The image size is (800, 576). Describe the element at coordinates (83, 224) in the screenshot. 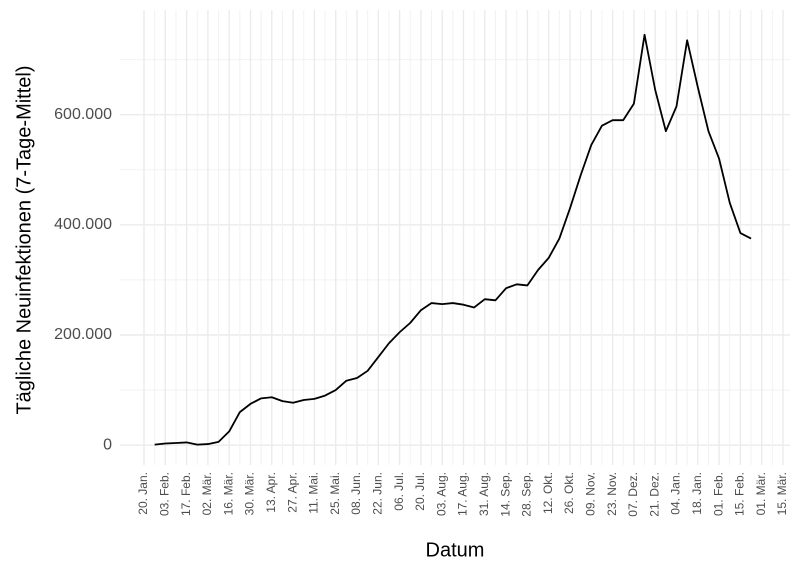

I see `y-tick-label: 400.000` at that location.